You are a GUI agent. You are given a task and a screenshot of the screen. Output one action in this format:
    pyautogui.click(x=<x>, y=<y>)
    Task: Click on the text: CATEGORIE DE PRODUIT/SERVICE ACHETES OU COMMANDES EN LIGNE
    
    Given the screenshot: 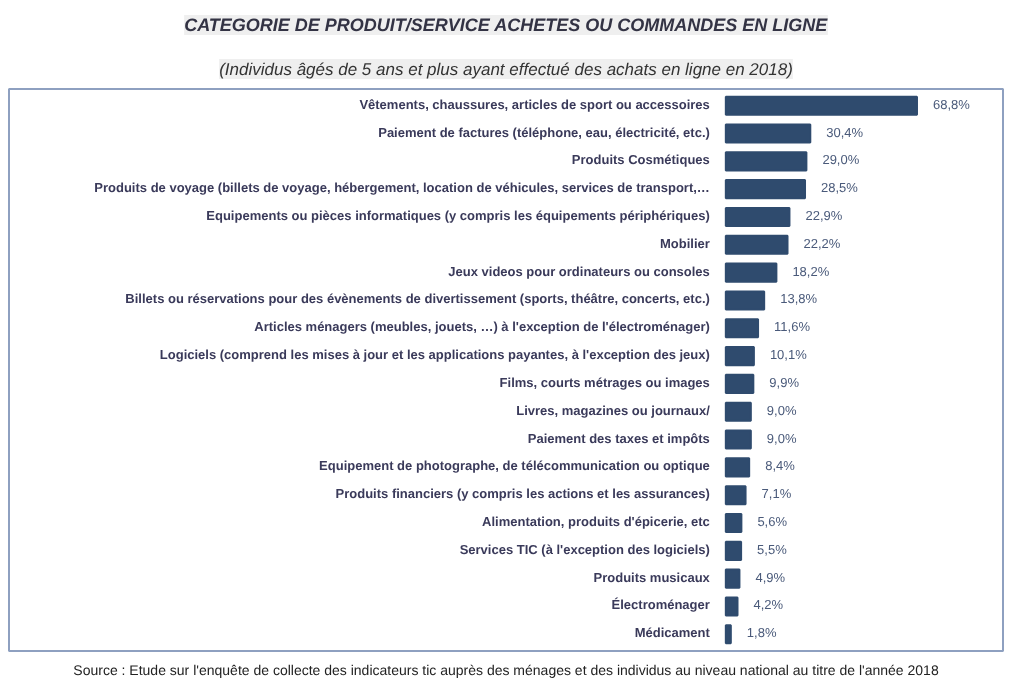 What is the action you would take?
    pyautogui.click(x=507, y=25)
    